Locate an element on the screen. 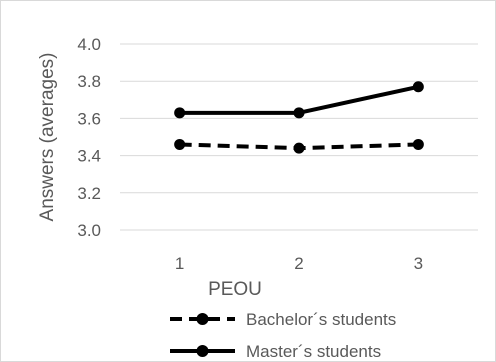 This screenshot has height=362, width=496. x-tick-label-0: 1 is located at coordinates (179, 263).